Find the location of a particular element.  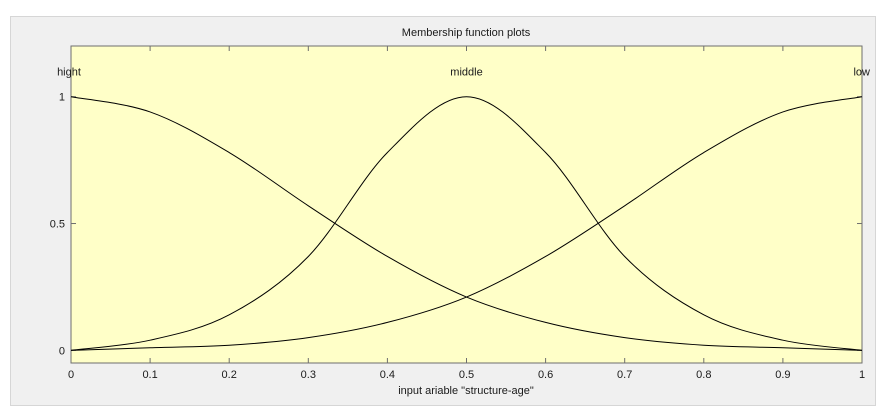

y-tick-label: 0 is located at coordinates (62, 351).